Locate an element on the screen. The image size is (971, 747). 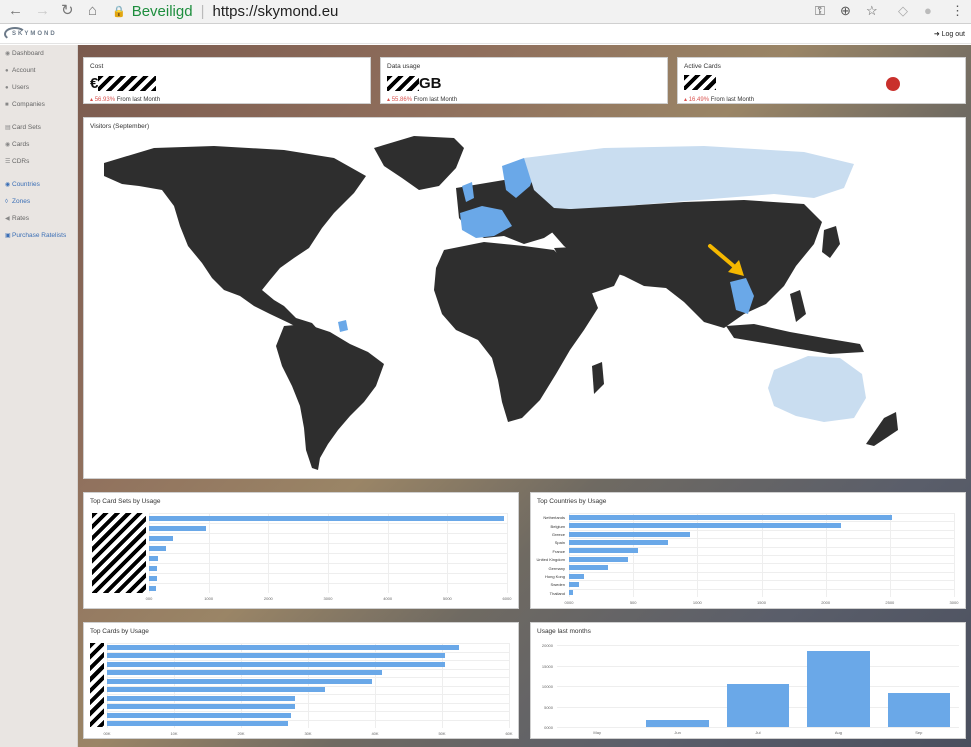
sidebar-item-cards: ◉ Cards is located at coordinates (17, 144).